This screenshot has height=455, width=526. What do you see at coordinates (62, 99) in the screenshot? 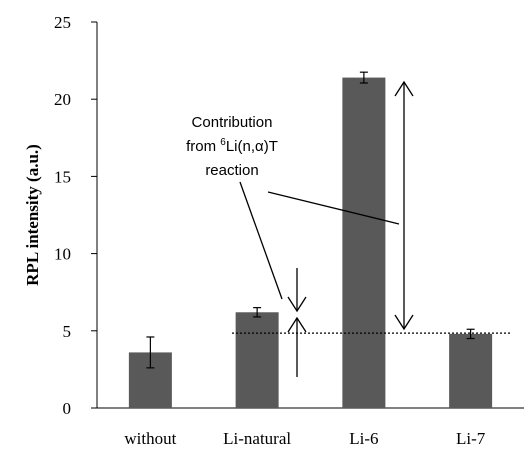
I see `y-tick-label: 20` at bounding box center [62, 99].